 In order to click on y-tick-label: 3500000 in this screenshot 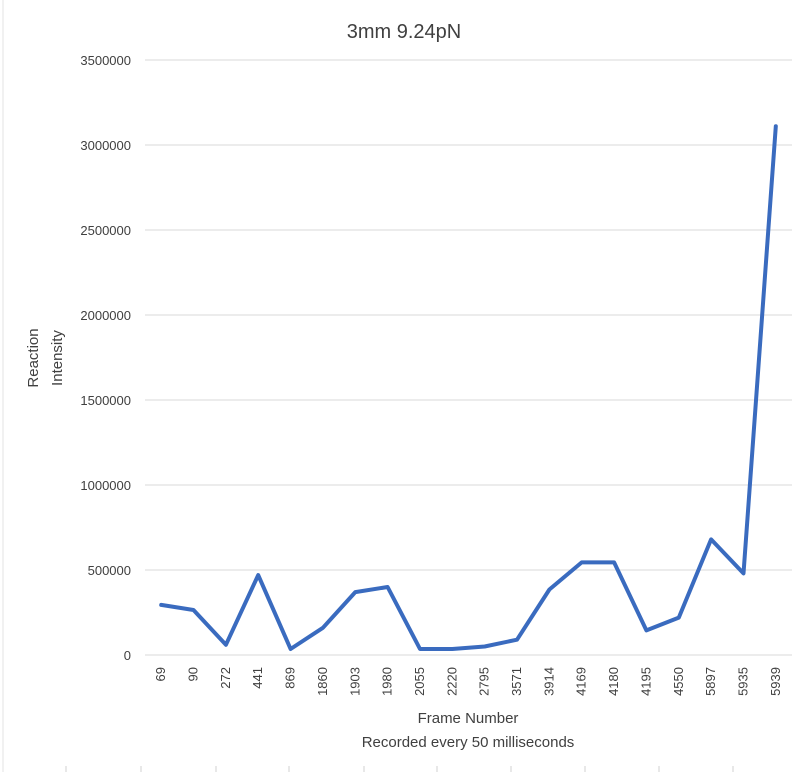, I will do `click(105, 60)`.